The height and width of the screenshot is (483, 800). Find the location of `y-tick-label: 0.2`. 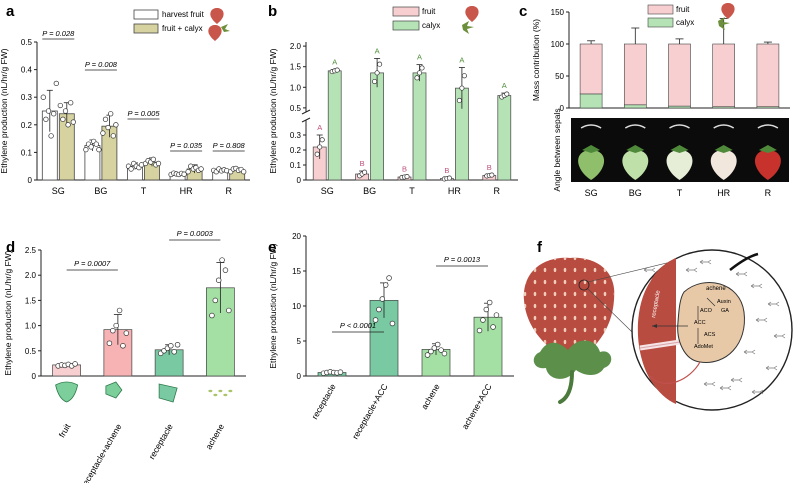

y-tick-label: 0.2 is located at coordinates (296, 150).